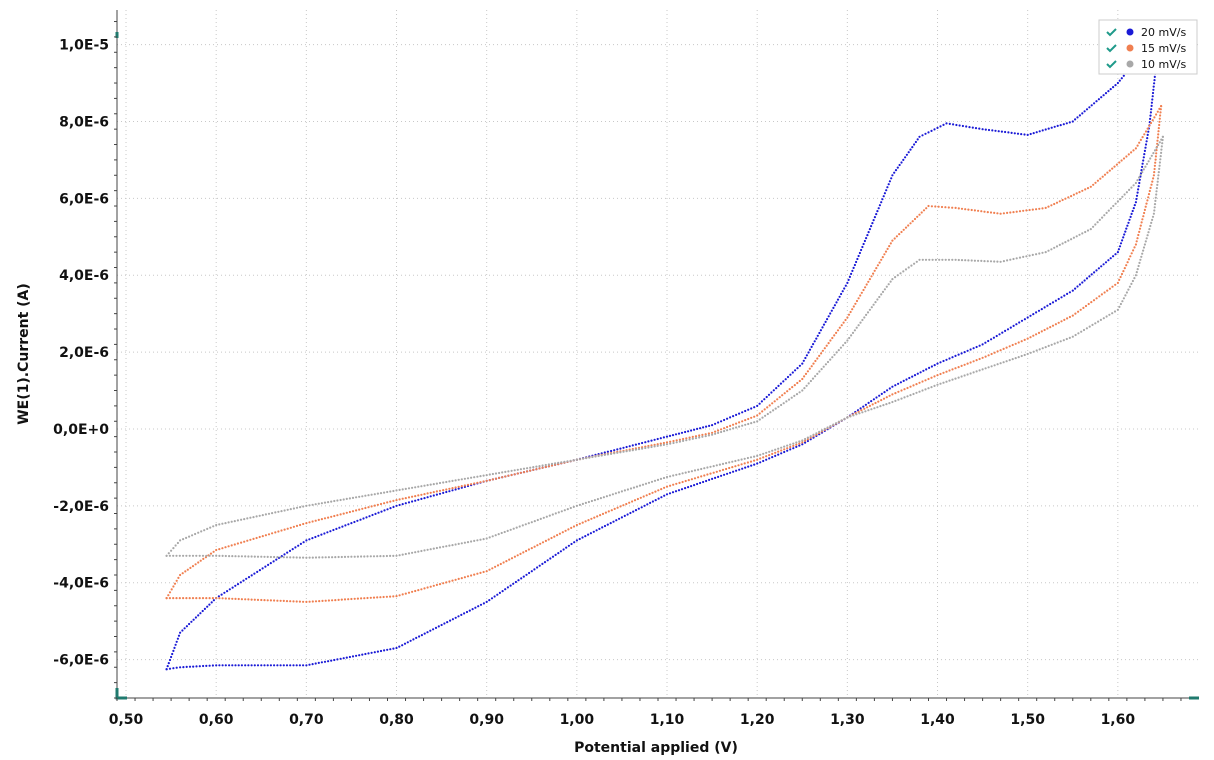  What do you see at coordinates (1146, 48) in the screenshot?
I see `legend-item: 15 mV/s` at bounding box center [1146, 48].